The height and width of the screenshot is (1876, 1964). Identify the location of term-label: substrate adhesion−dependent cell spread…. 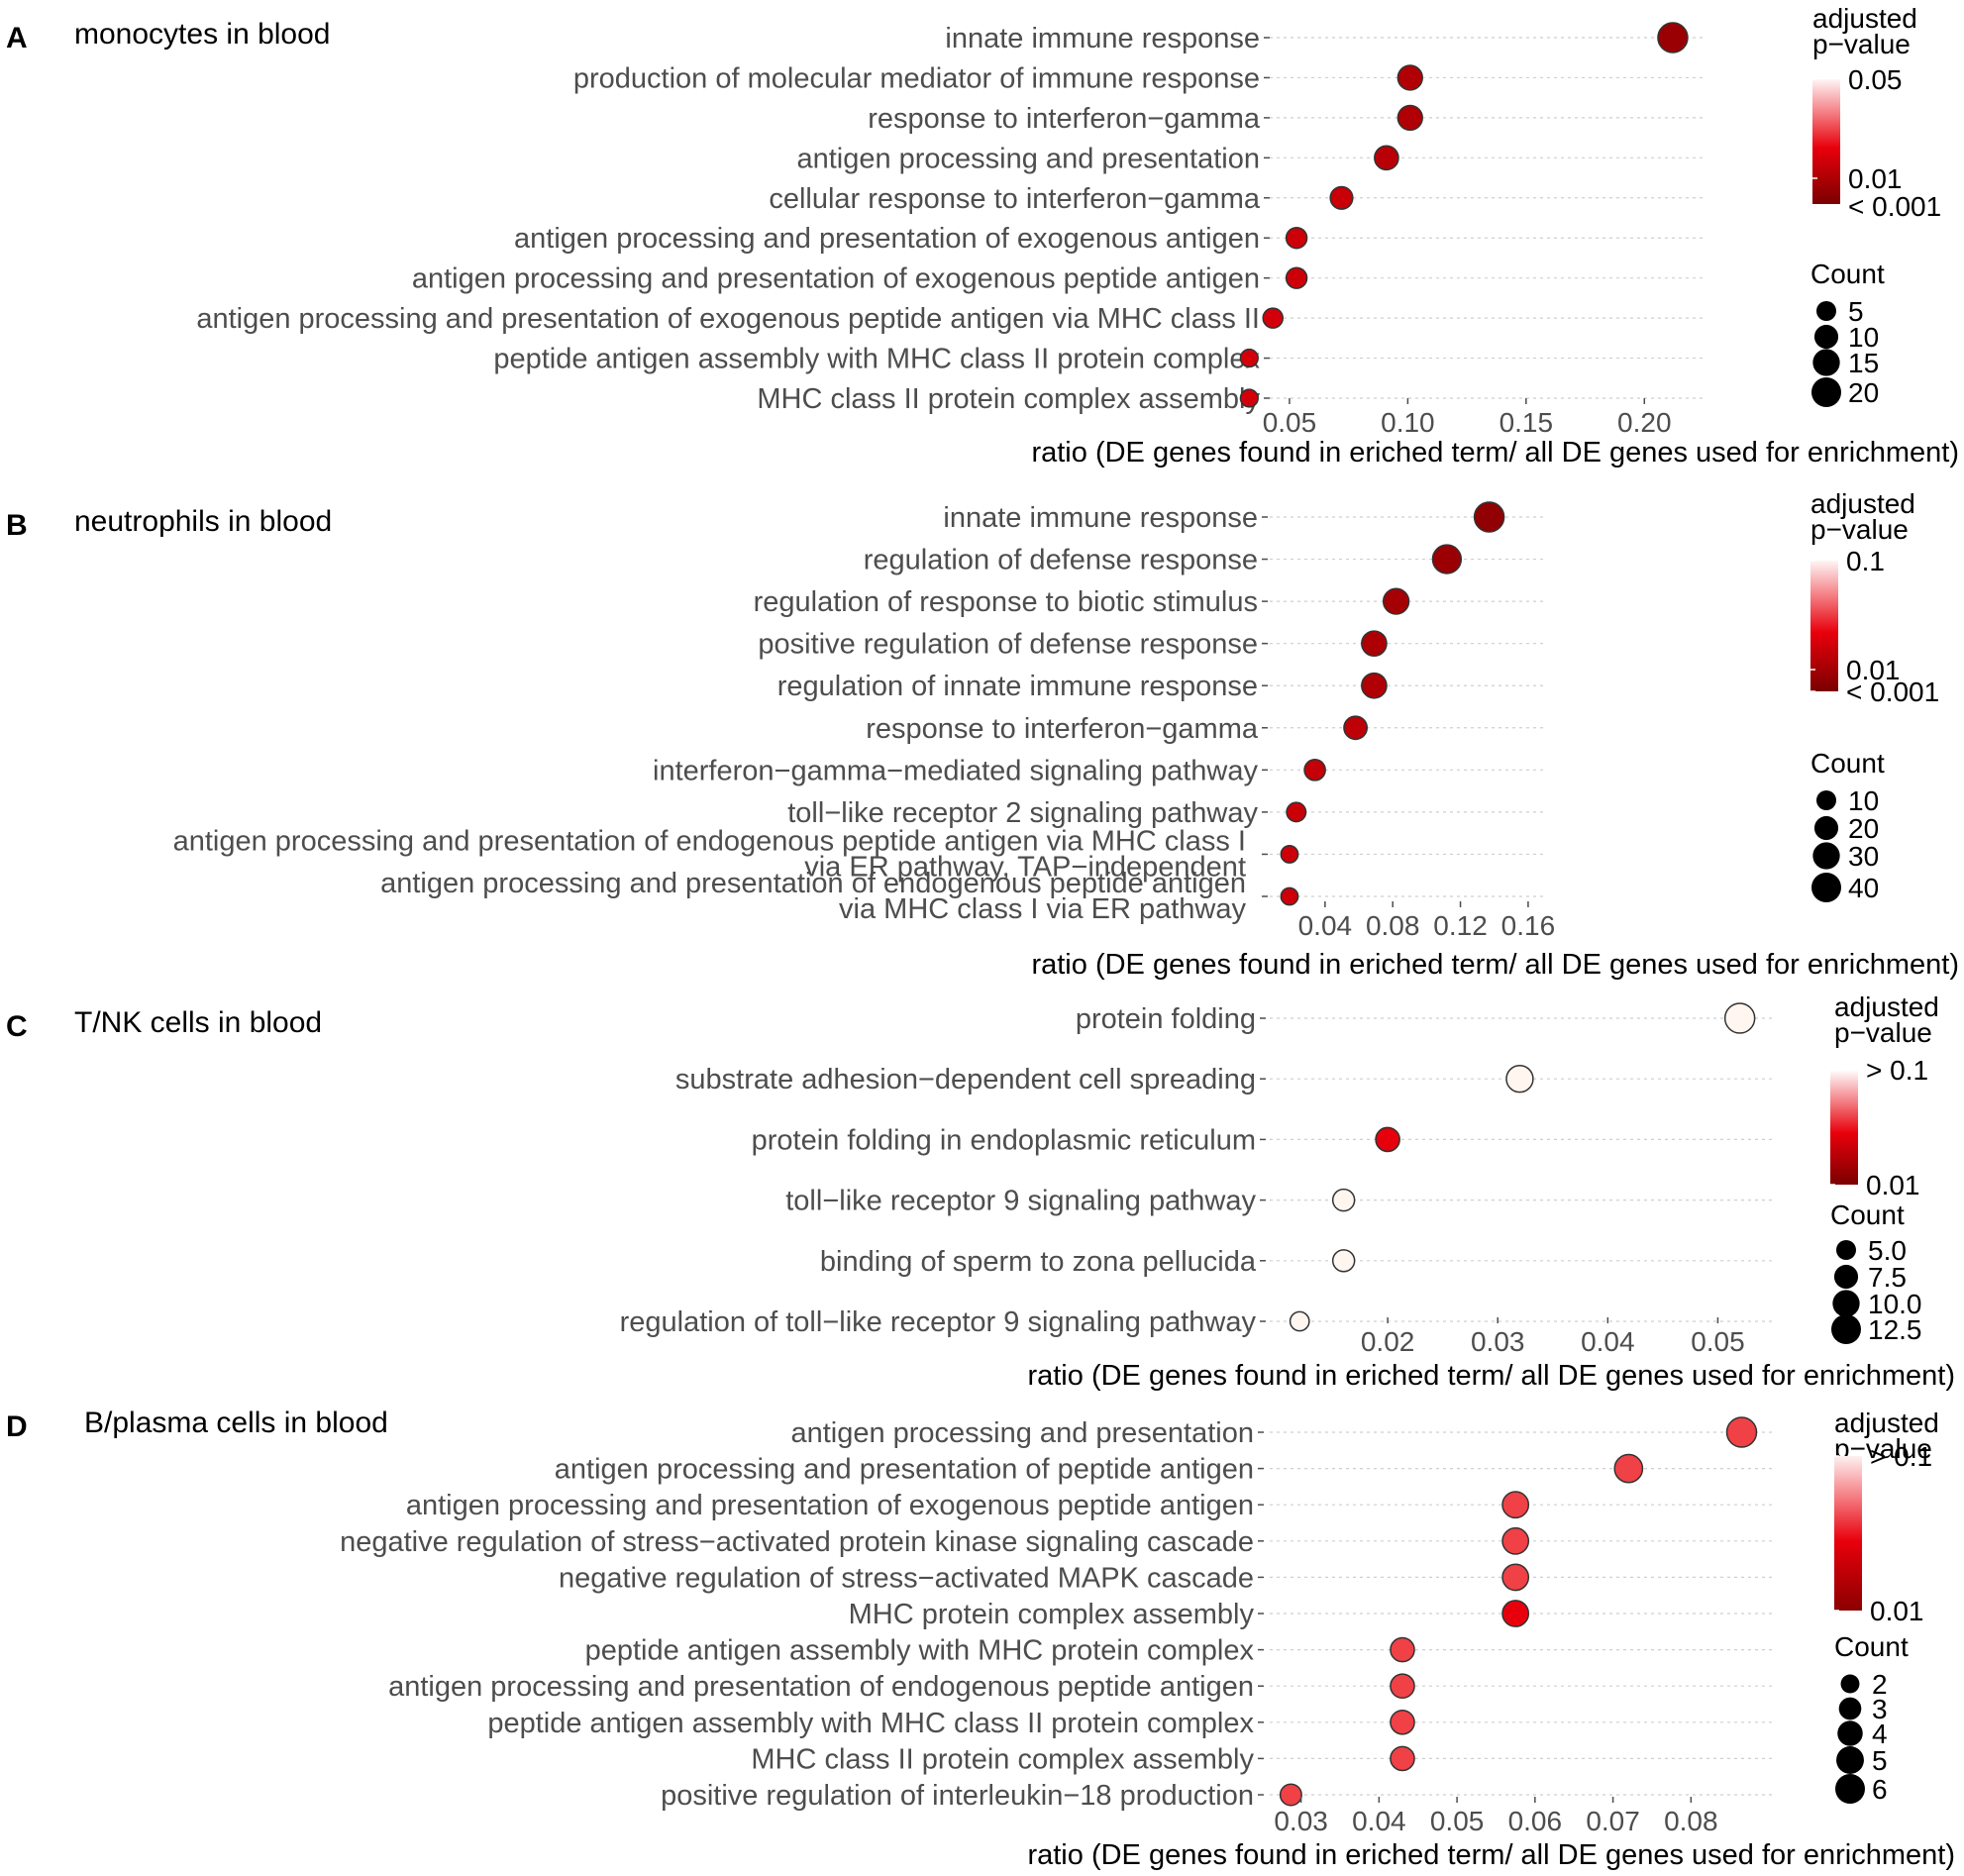
(965, 1079).